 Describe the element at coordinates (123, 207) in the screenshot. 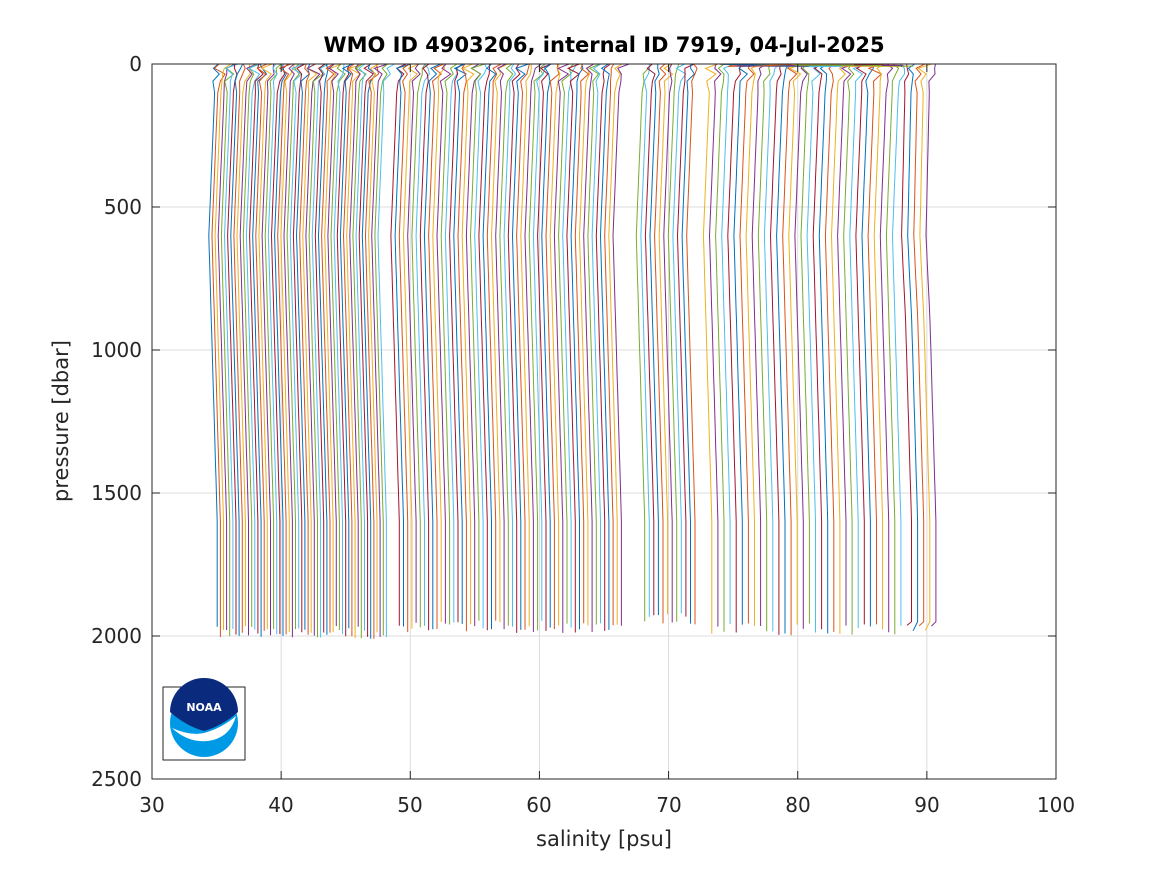

I see `y-tick-label: 500` at that location.